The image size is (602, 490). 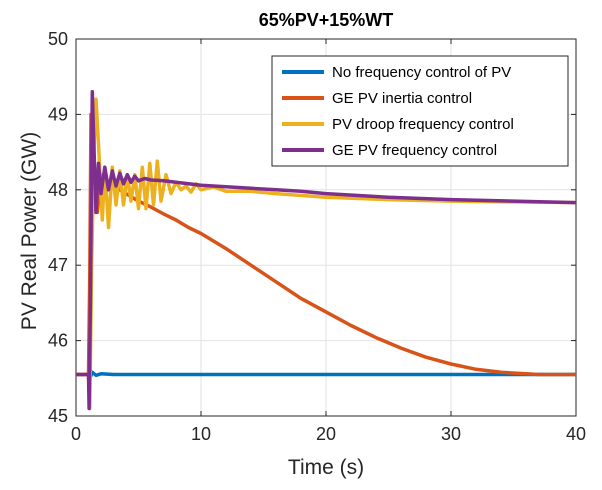 What do you see at coordinates (58, 416) in the screenshot?
I see `y-tick-label: 45` at bounding box center [58, 416].